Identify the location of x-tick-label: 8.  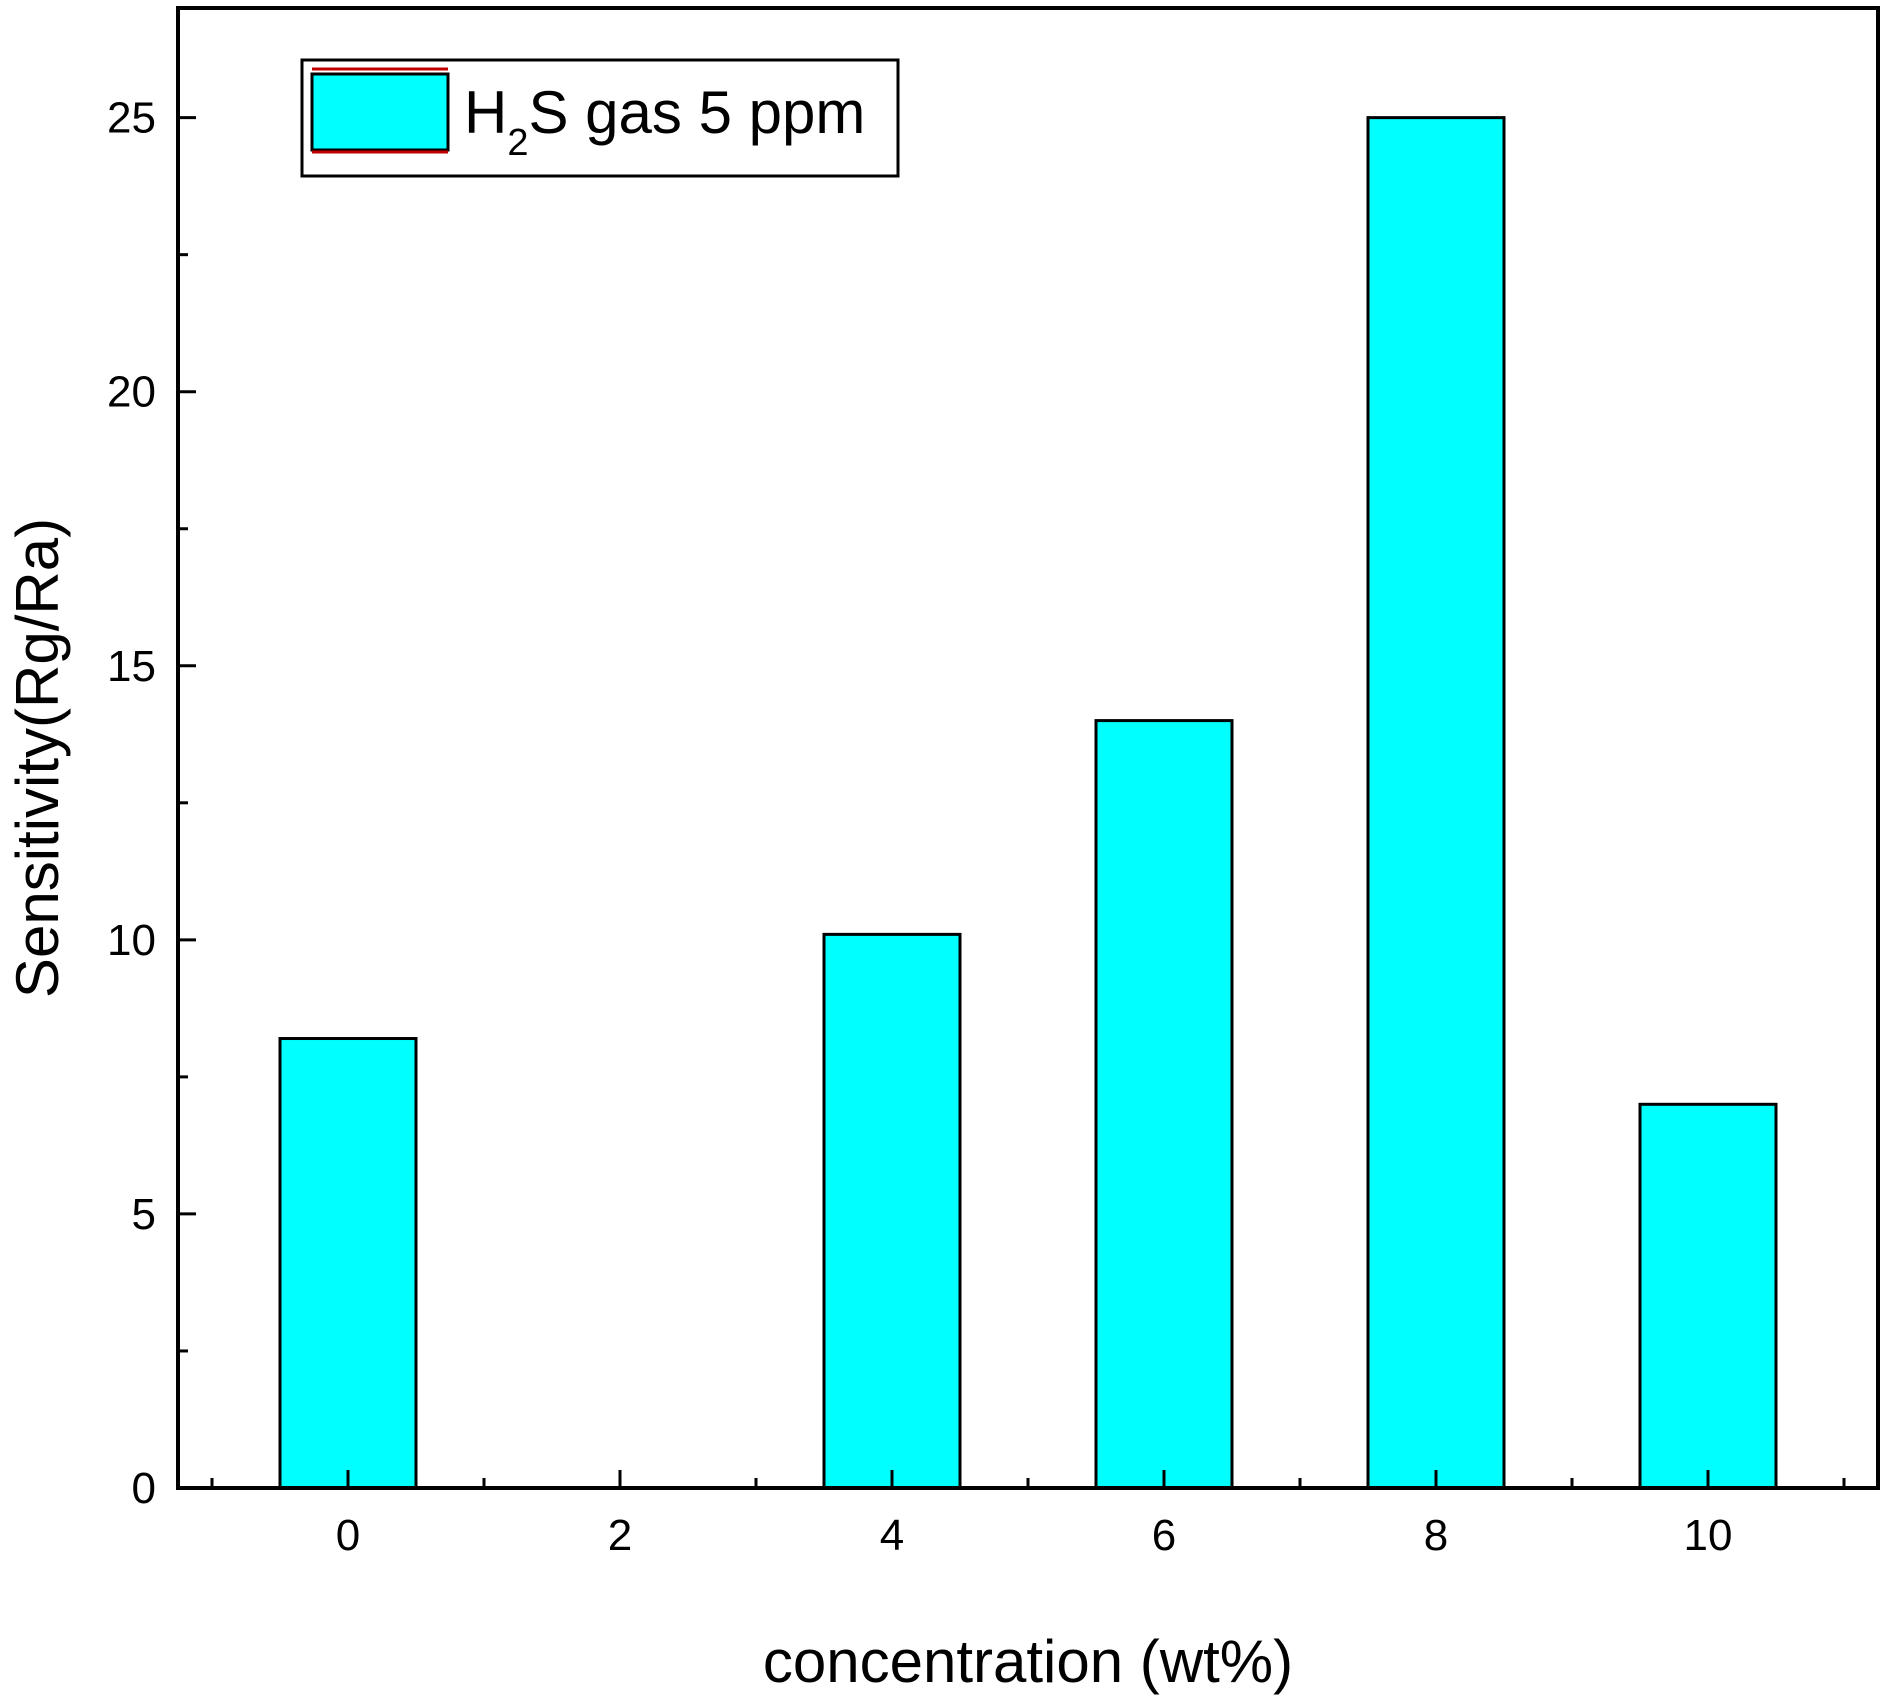
(1436, 1535).